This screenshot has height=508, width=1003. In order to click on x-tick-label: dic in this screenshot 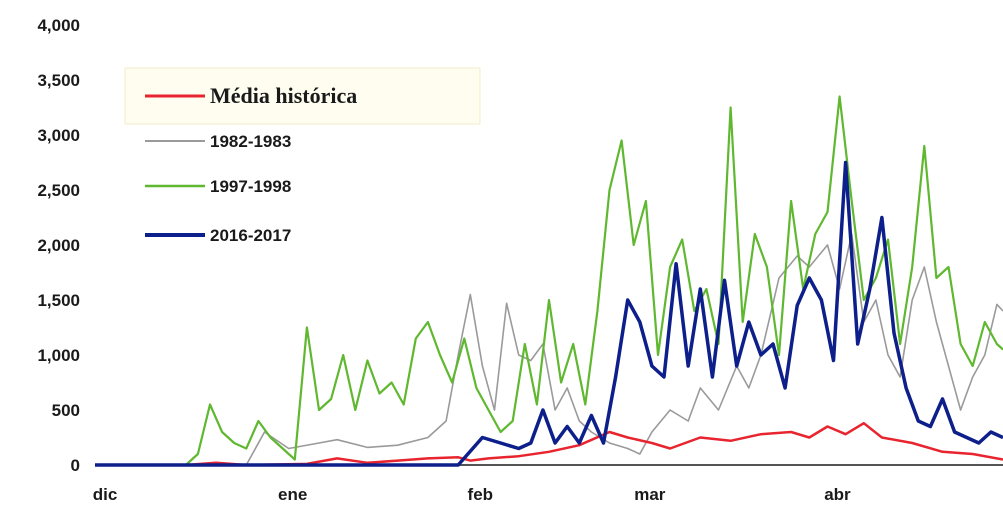, I will do `click(105, 494)`.